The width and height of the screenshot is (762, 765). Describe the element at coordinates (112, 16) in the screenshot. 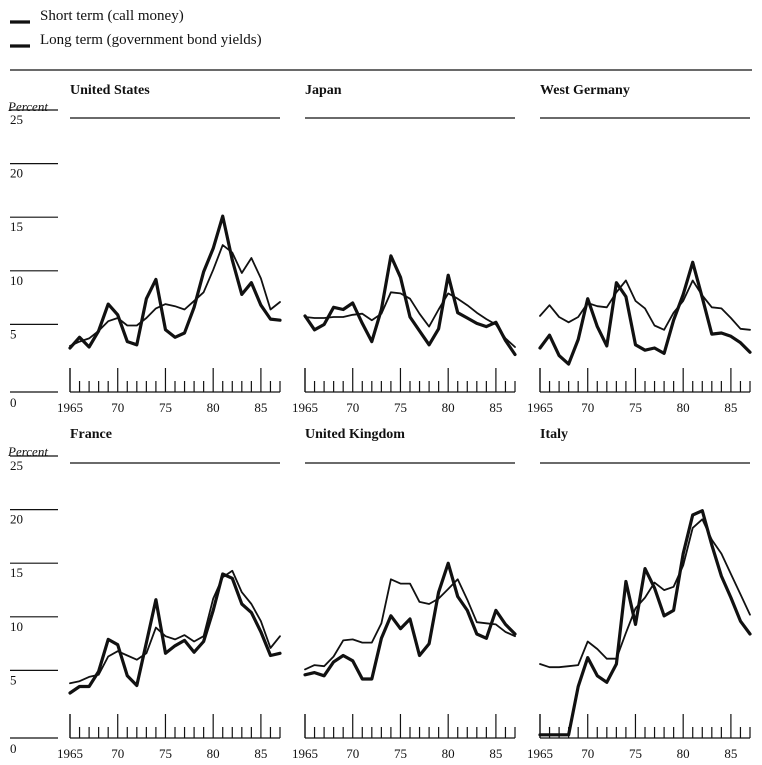

I see `legend-short-term-label: Short term (call money)` at that location.